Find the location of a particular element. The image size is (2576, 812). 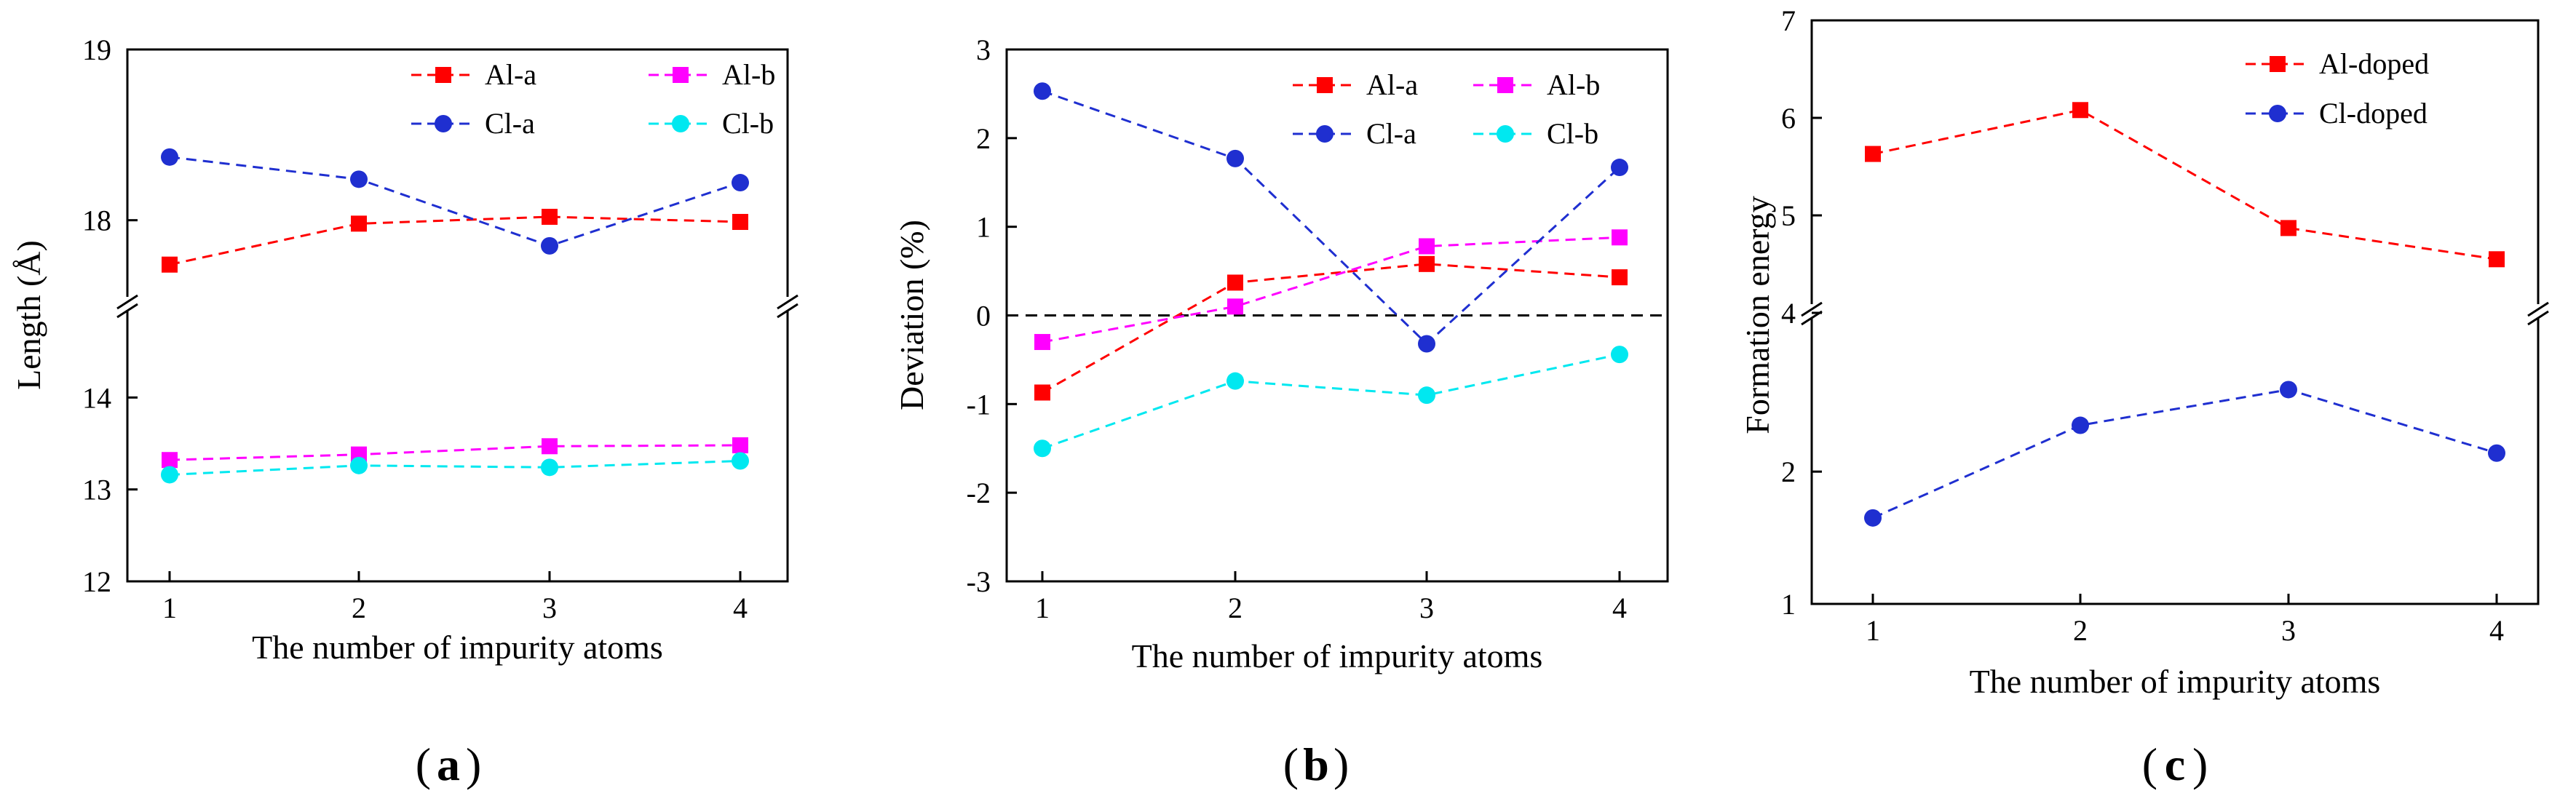

panel-c-y-tick-label: 5 is located at coordinates (1788, 215).